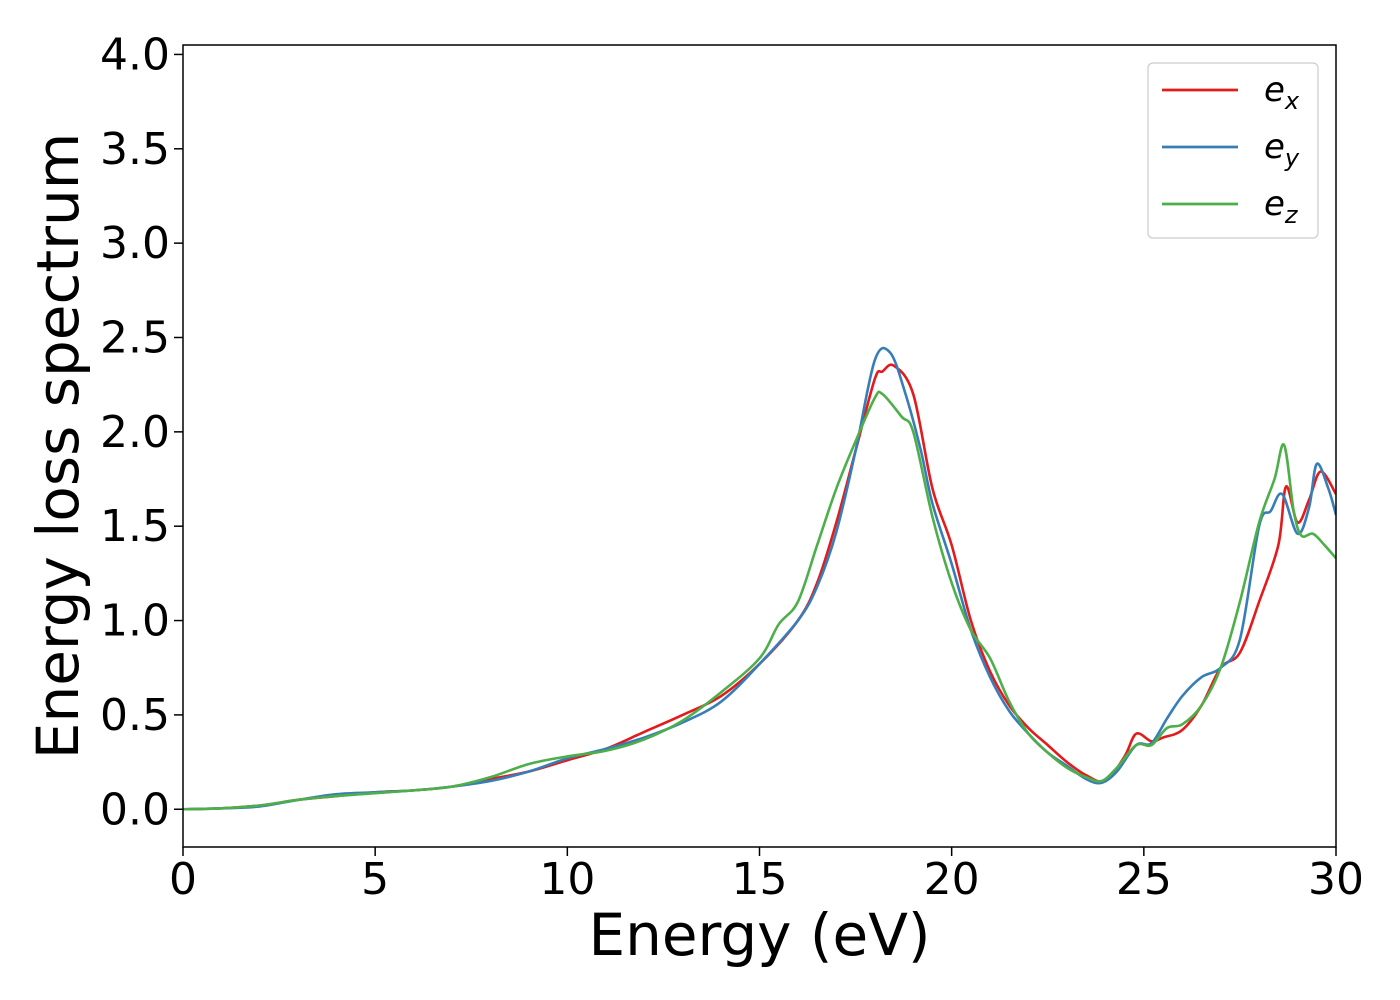  What do you see at coordinates (1282, 92) in the screenshot?
I see `legend-label-x: ex` at bounding box center [1282, 92].